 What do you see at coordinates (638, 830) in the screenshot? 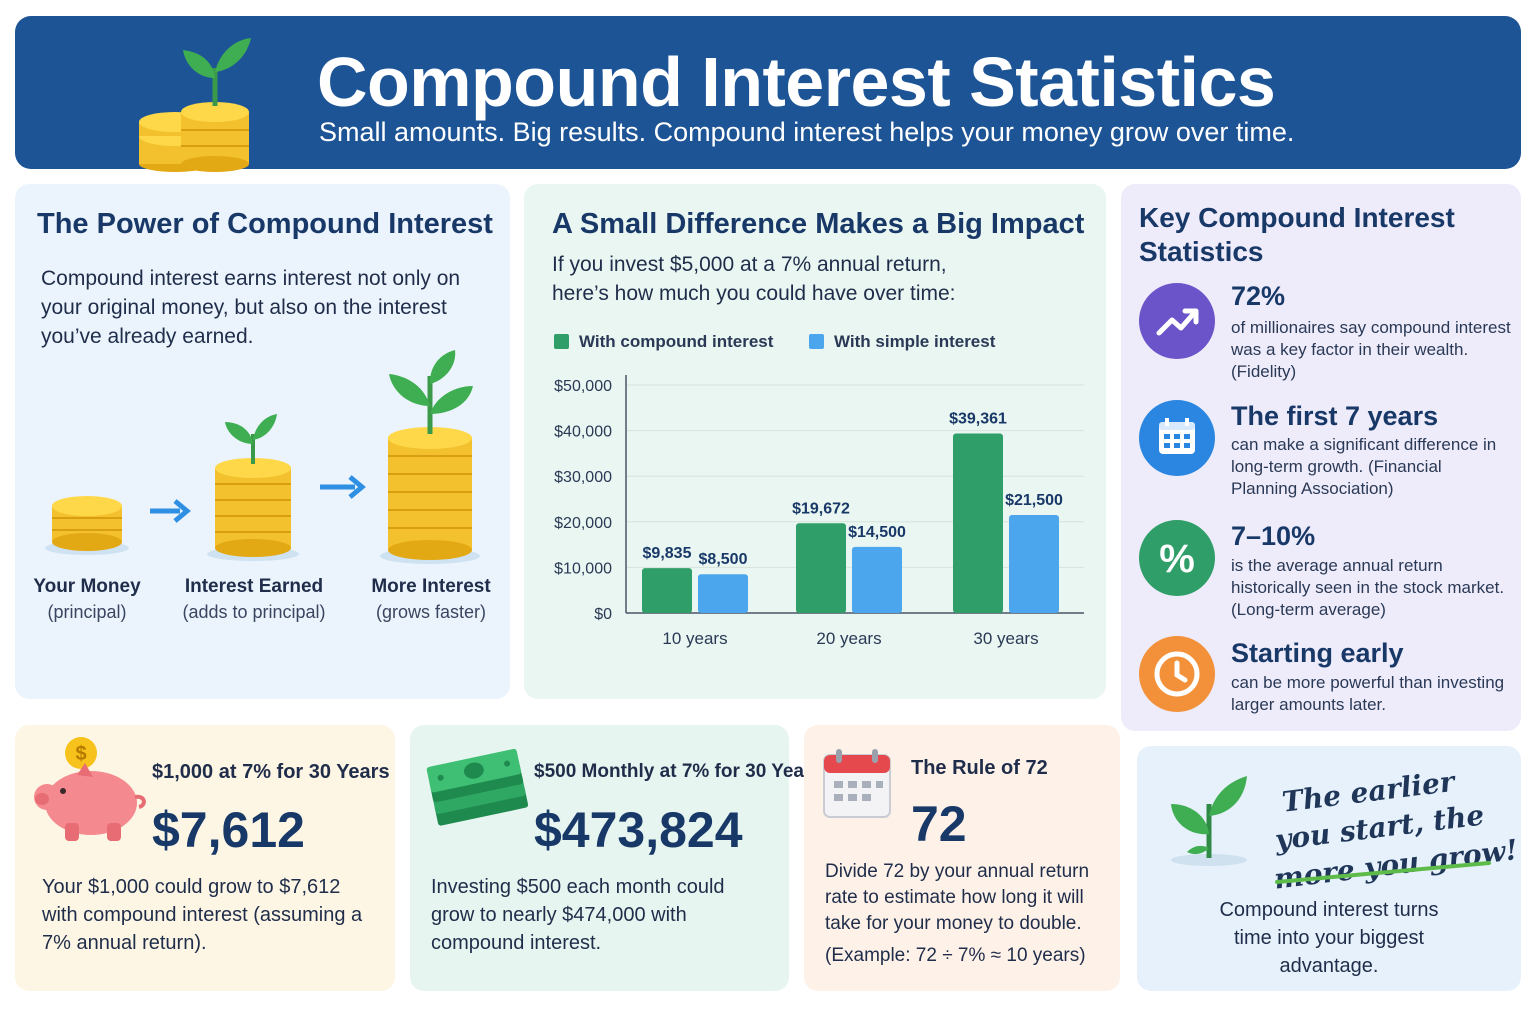
I see `card-500-value: $473,824` at bounding box center [638, 830].